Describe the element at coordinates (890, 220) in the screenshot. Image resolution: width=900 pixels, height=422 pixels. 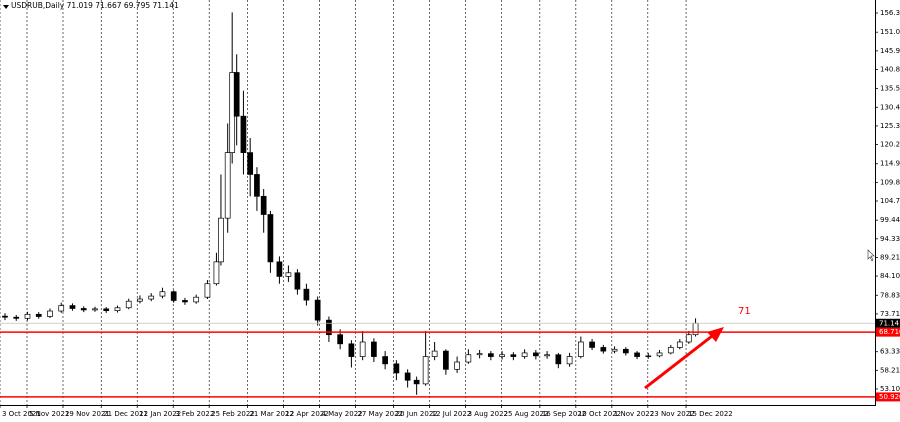
I see `y-tick-label: 99.445` at that location.